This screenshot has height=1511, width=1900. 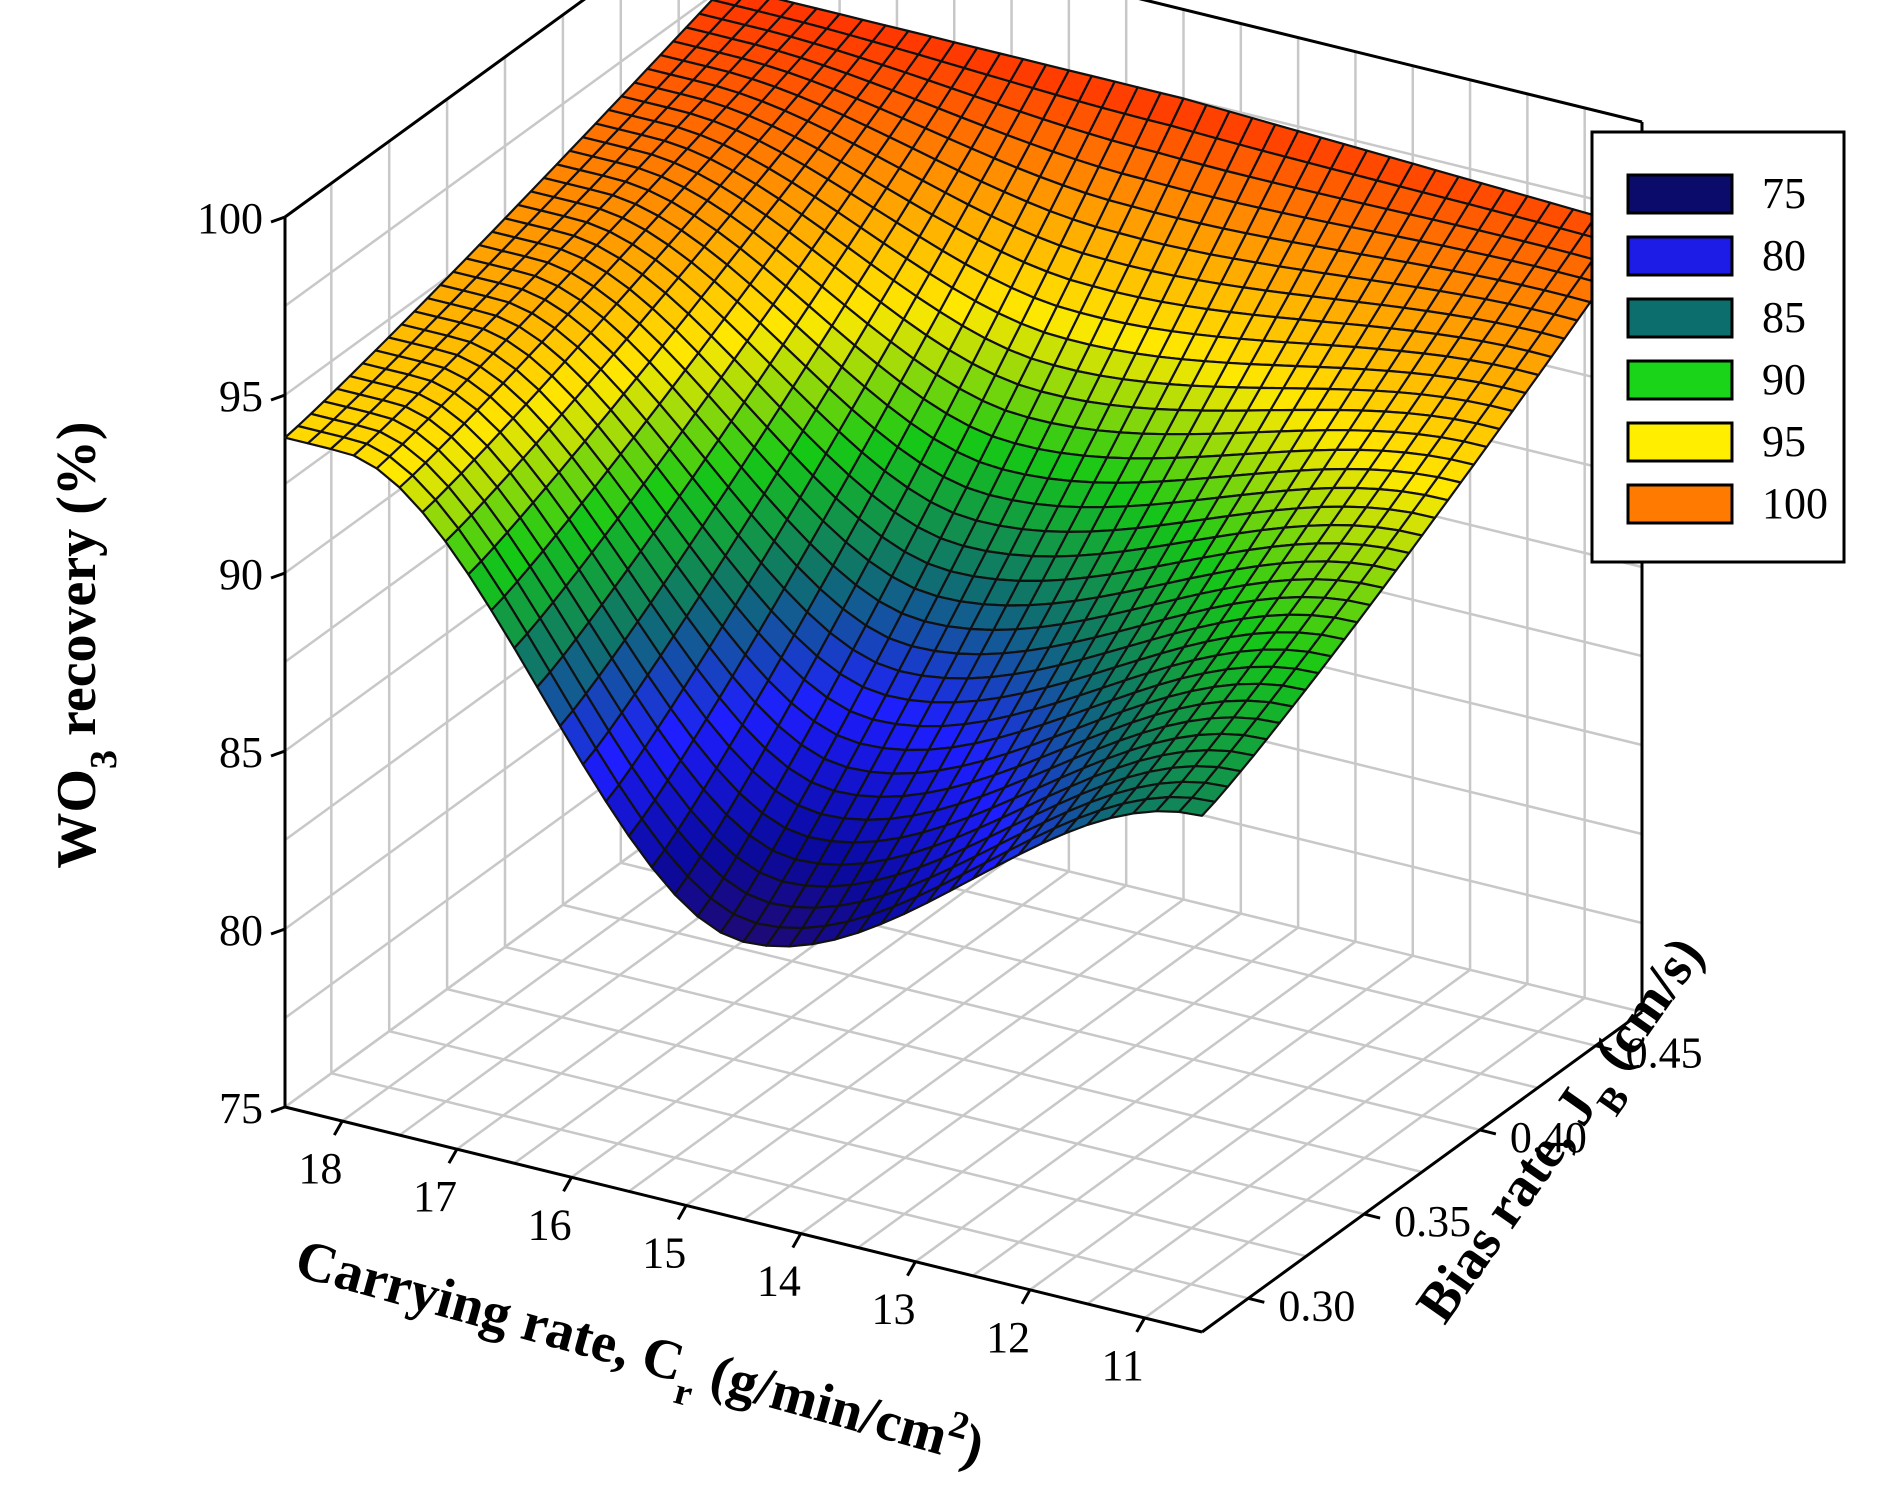 I want to click on z-tick-label: 100, so click(x=230, y=218).